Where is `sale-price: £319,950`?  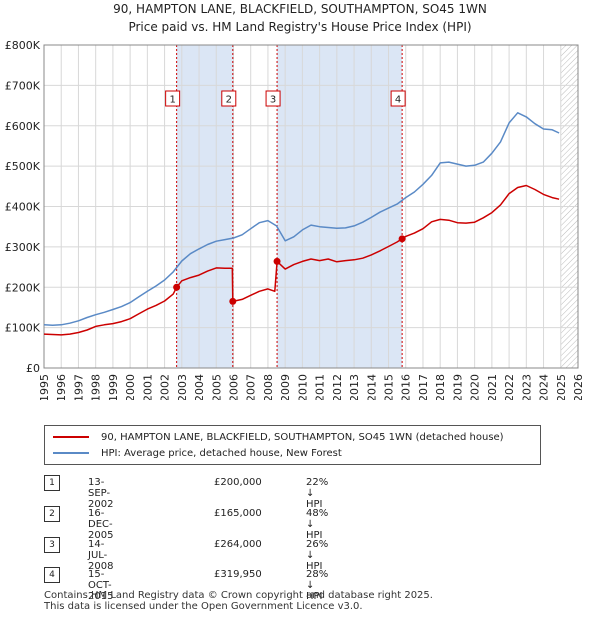
sale-price: £319,950 is located at coordinates (238, 574).